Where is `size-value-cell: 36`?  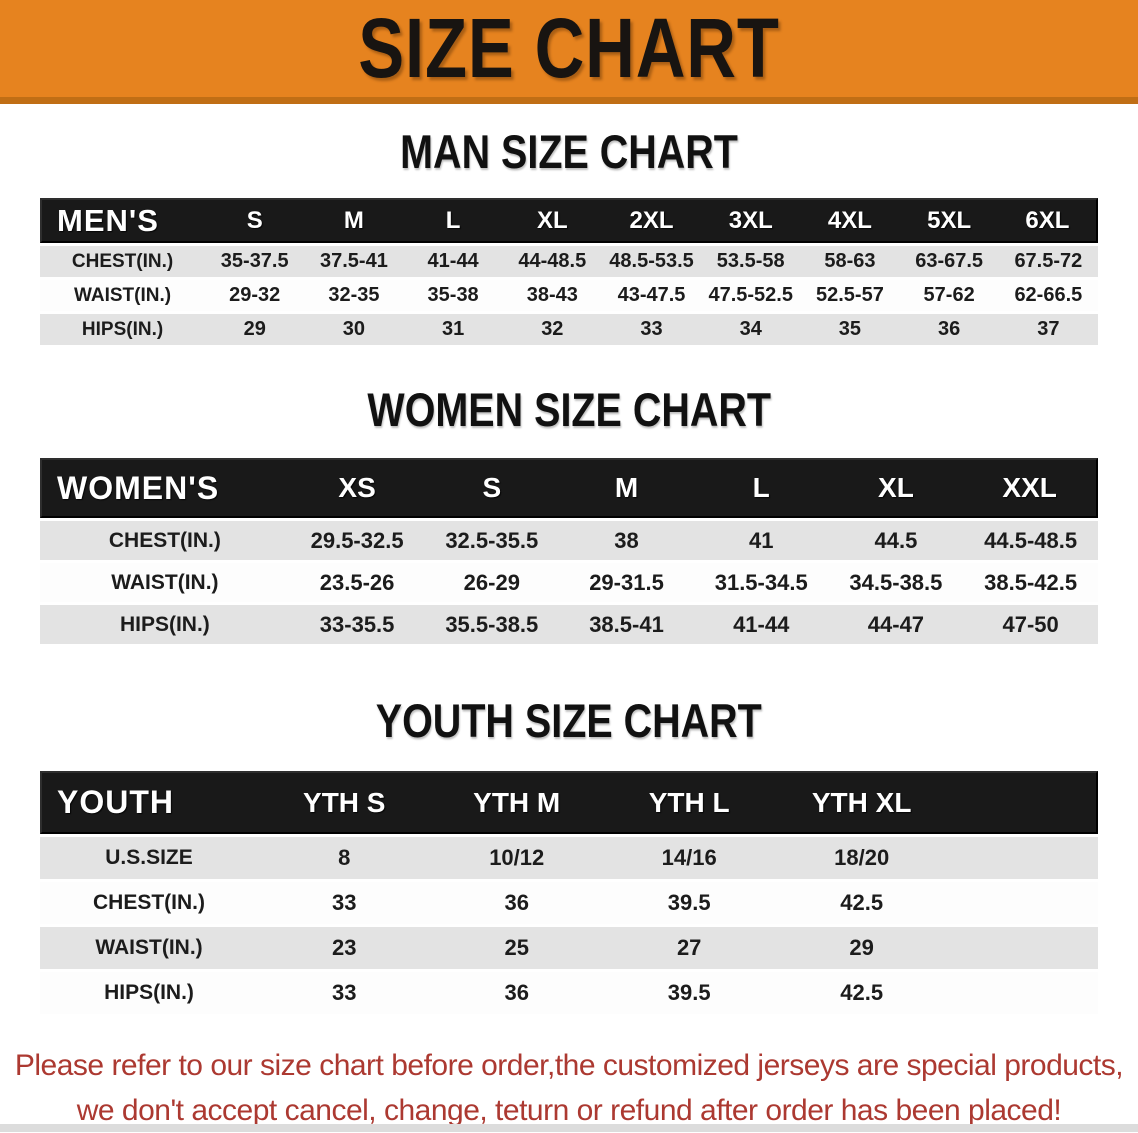 size-value-cell: 36 is located at coordinates (516, 992).